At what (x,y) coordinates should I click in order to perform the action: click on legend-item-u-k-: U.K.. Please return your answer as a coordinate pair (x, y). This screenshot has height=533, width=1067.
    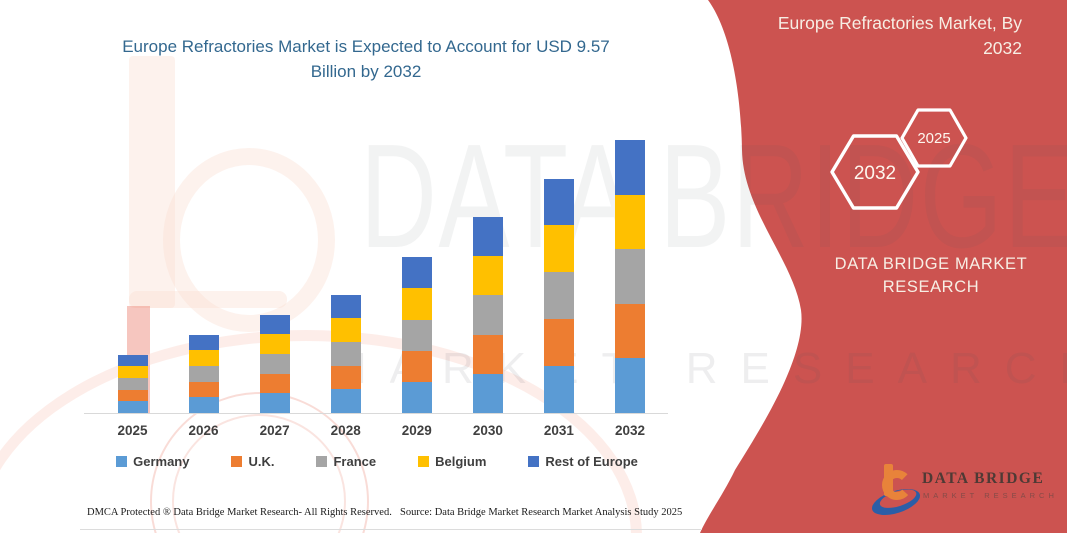
    Looking at the image, I should click on (252, 461).